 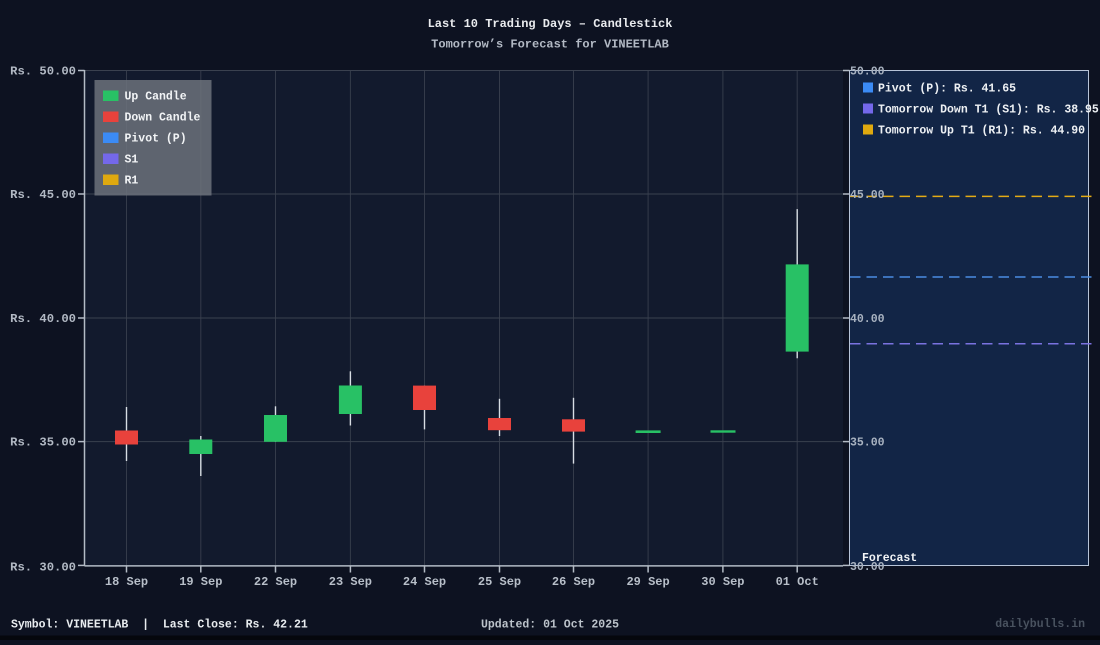 I want to click on svg-text: 26 Sep, so click(x=573, y=582).